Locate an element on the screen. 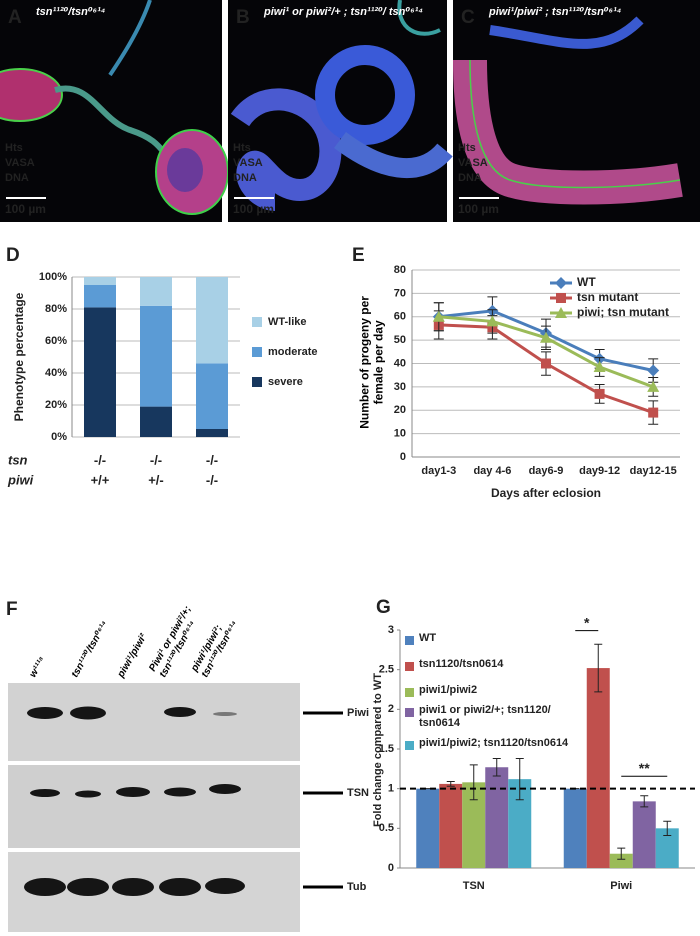 The width and height of the screenshot is (700, 936). category-row-name: piwi is located at coordinates (20, 479).